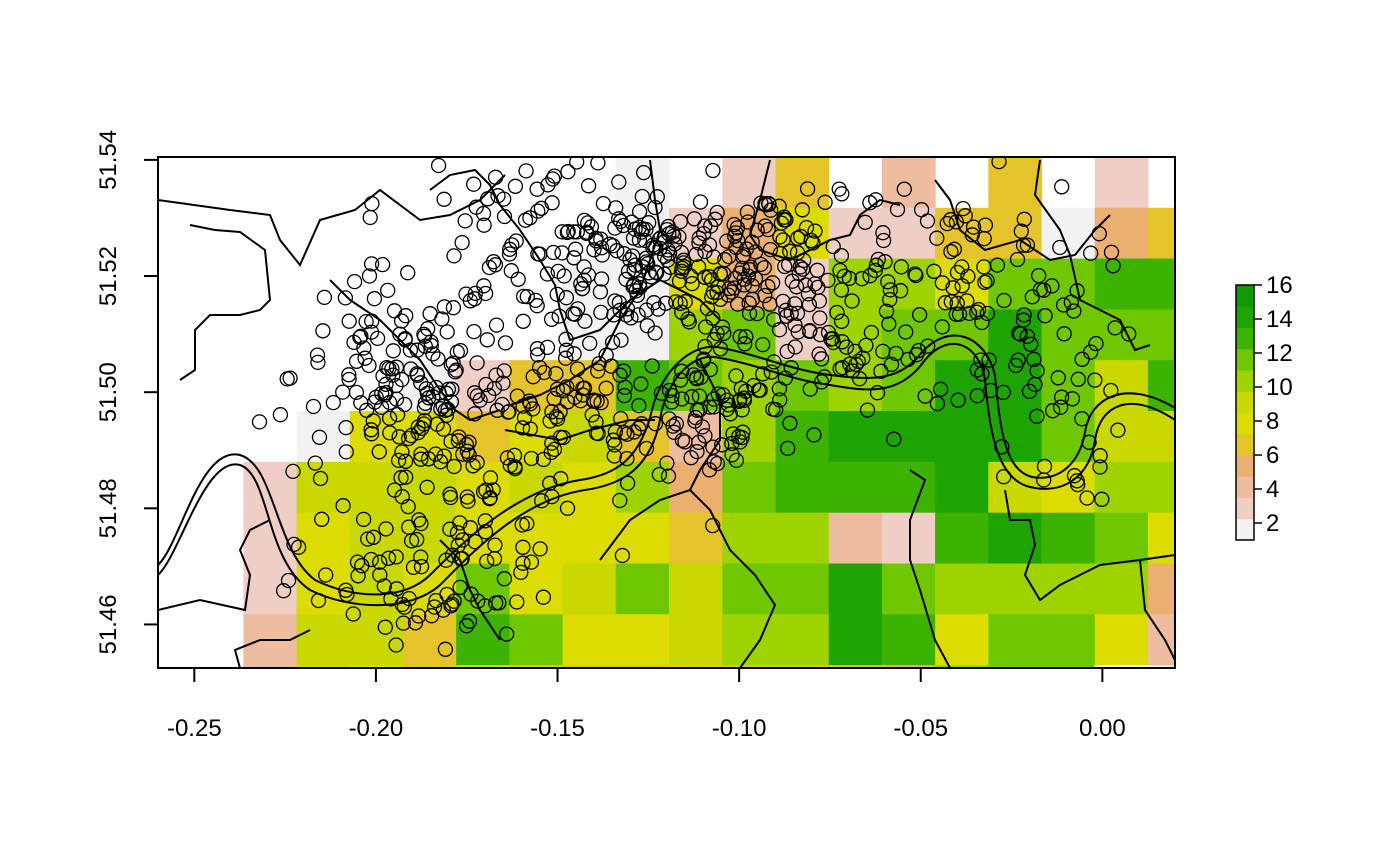  What do you see at coordinates (1272, 421) in the screenshot?
I see `legend-tick-label: 8` at bounding box center [1272, 421].